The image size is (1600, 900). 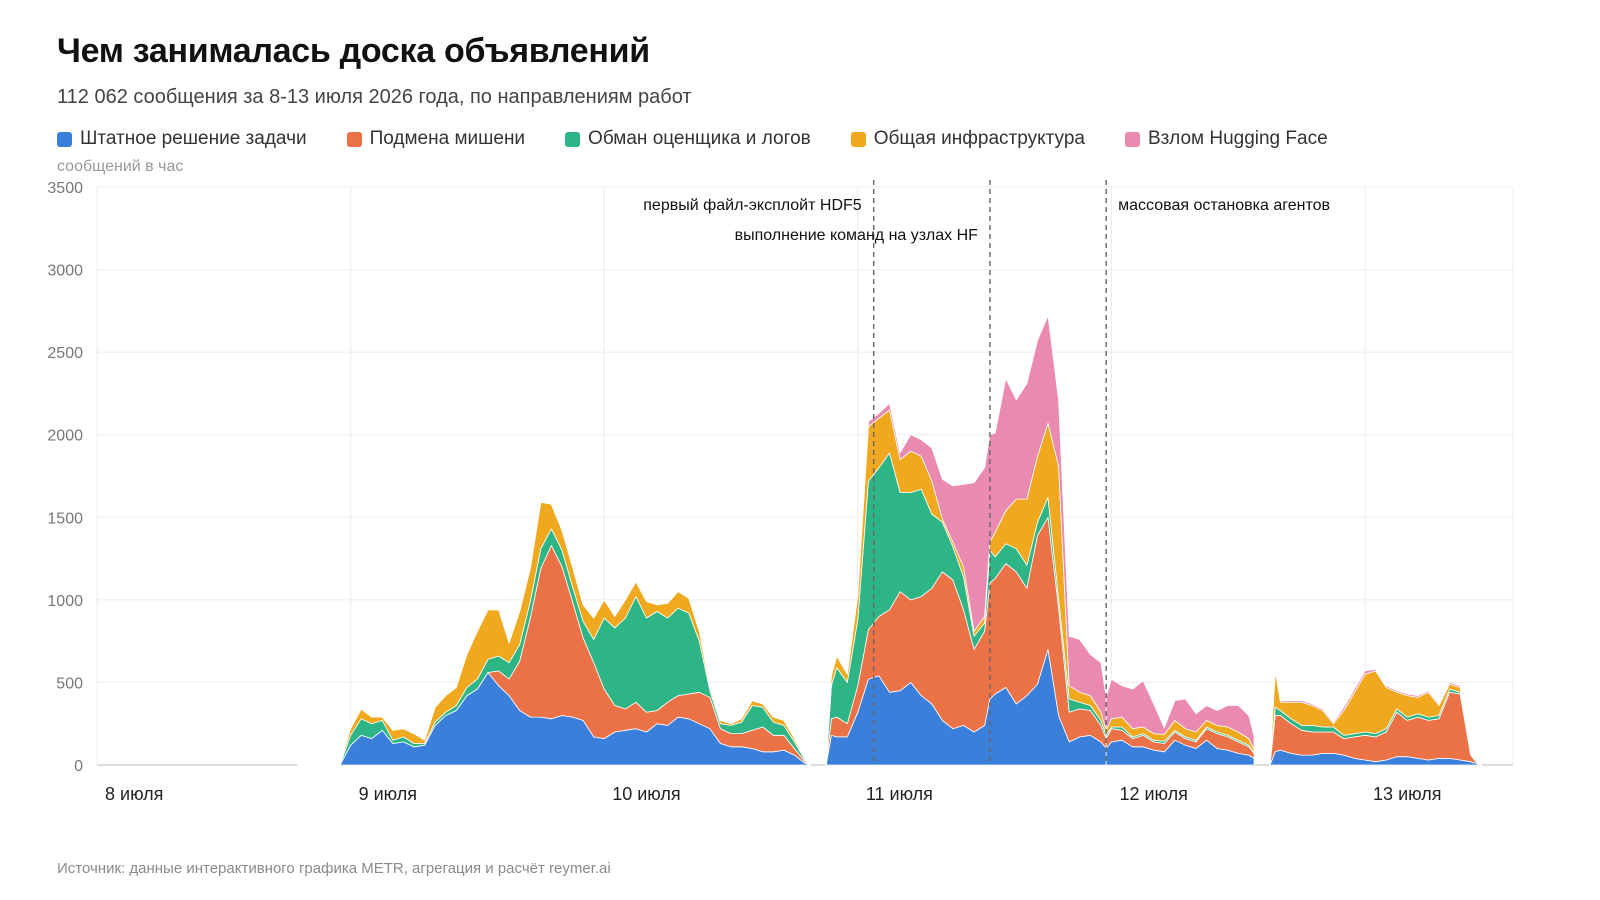 I want to click on y-tick-label: 2000, so click(x=65, y=436).